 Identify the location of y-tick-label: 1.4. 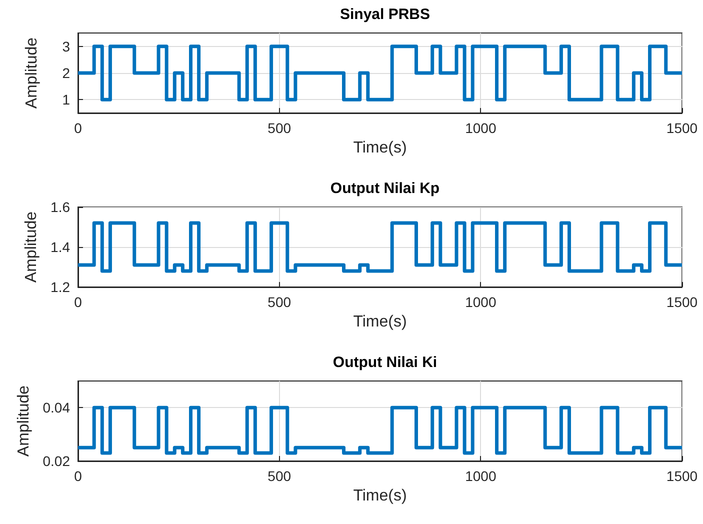
(60, 247).